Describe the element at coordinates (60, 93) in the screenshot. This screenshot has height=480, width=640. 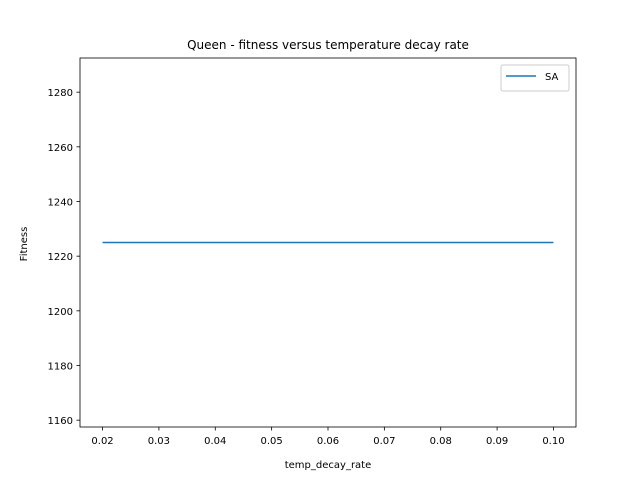
I see `y-tick-label: 1280` at that location.